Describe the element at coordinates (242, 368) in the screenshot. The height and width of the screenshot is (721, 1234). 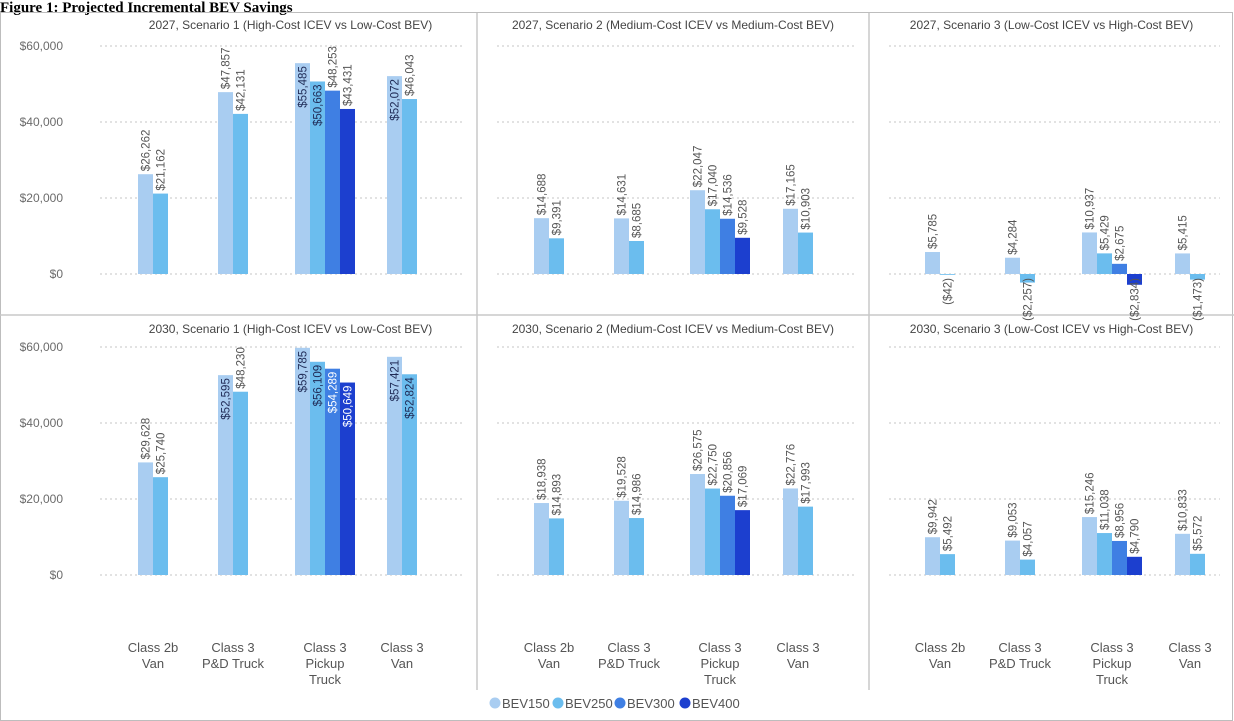
I see `data-label: $48,230` at that location.